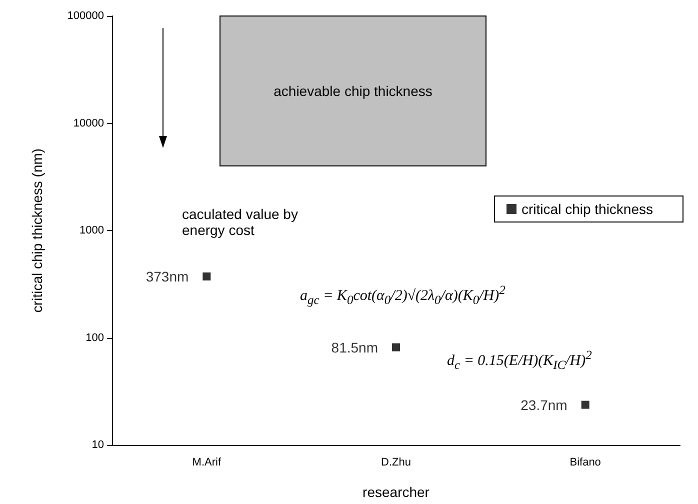 The image size is (698, 504). I want to click on annotation: d$_{c}$ = 0.15(E/H)(K$_{IC}$/H)$^{2}$, so click(520, 360).